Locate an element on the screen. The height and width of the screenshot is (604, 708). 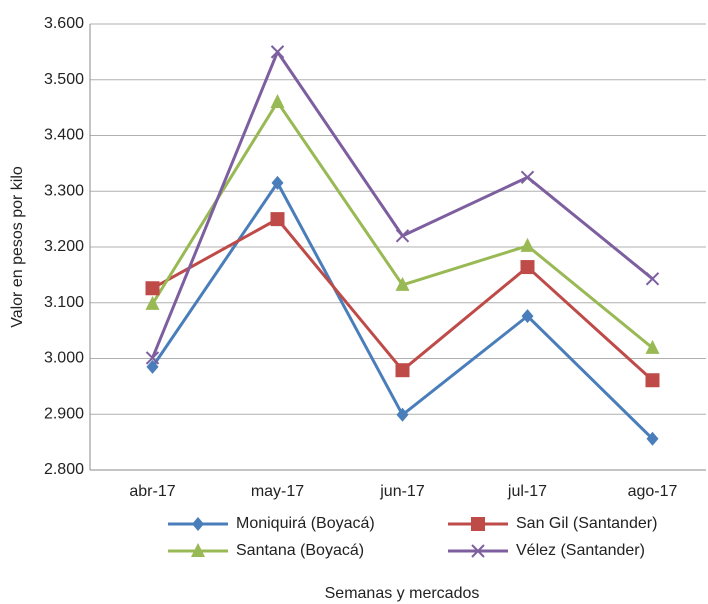
x-tick-label: jun-17 is located at coordinates (402, 491).